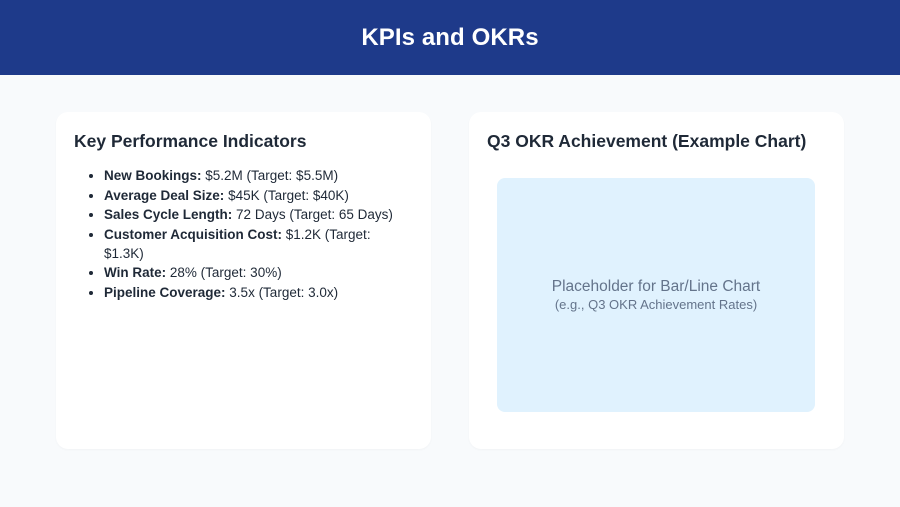  What do you see at coordinates (656, 304) in the screenshot?
I see `placeholder-sub-text: (e.g., Q3 OKR Achievement Rates)` at bounding box center [656, 304].